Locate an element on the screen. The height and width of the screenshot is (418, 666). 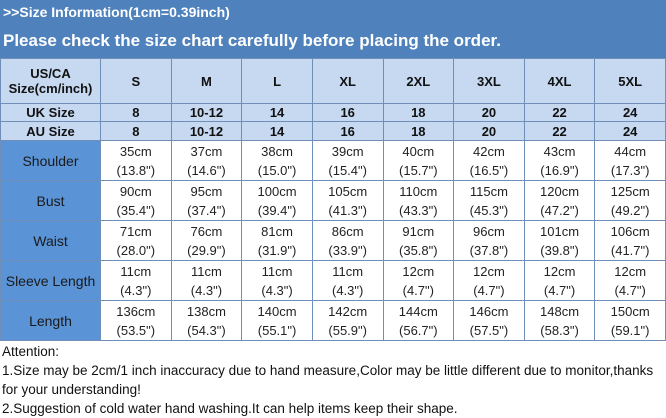
inch-value: (17.3") is located at coordinates (630, 170).